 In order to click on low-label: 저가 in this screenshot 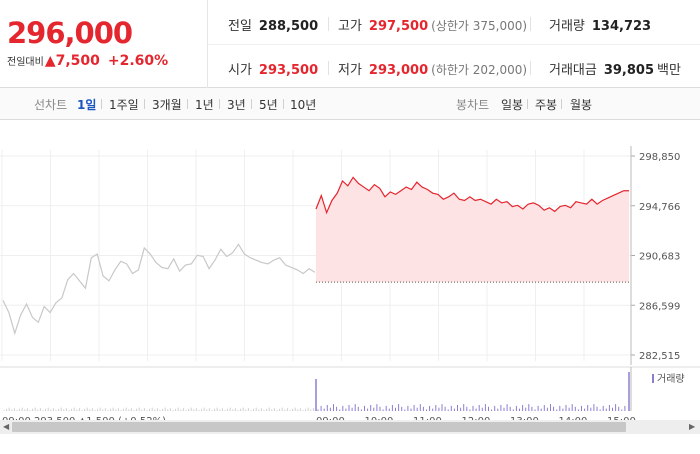, I will do `click(350, 70)`.